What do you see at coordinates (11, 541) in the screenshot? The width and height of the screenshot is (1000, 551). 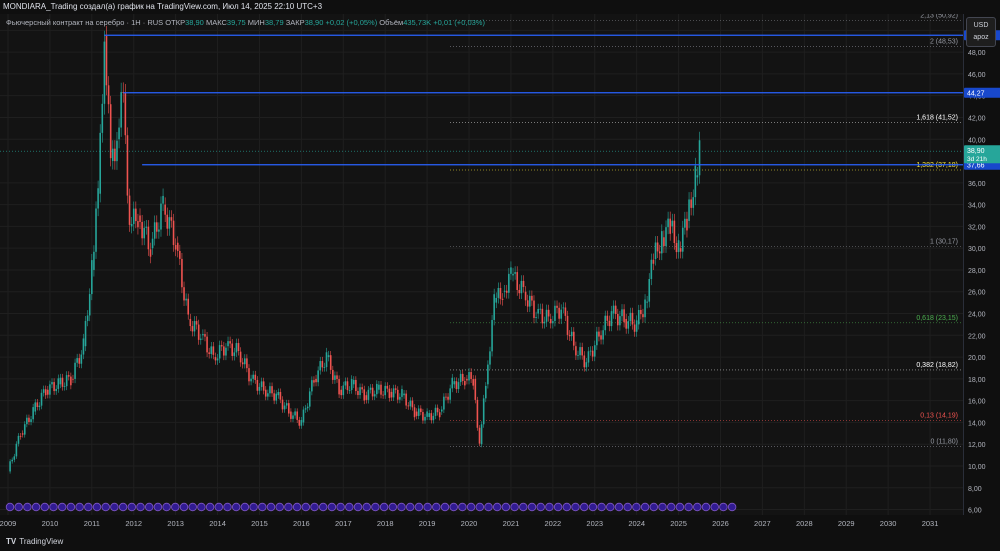 I see `tradingview-logo-icon: TV` at bounding box center [11, 541].